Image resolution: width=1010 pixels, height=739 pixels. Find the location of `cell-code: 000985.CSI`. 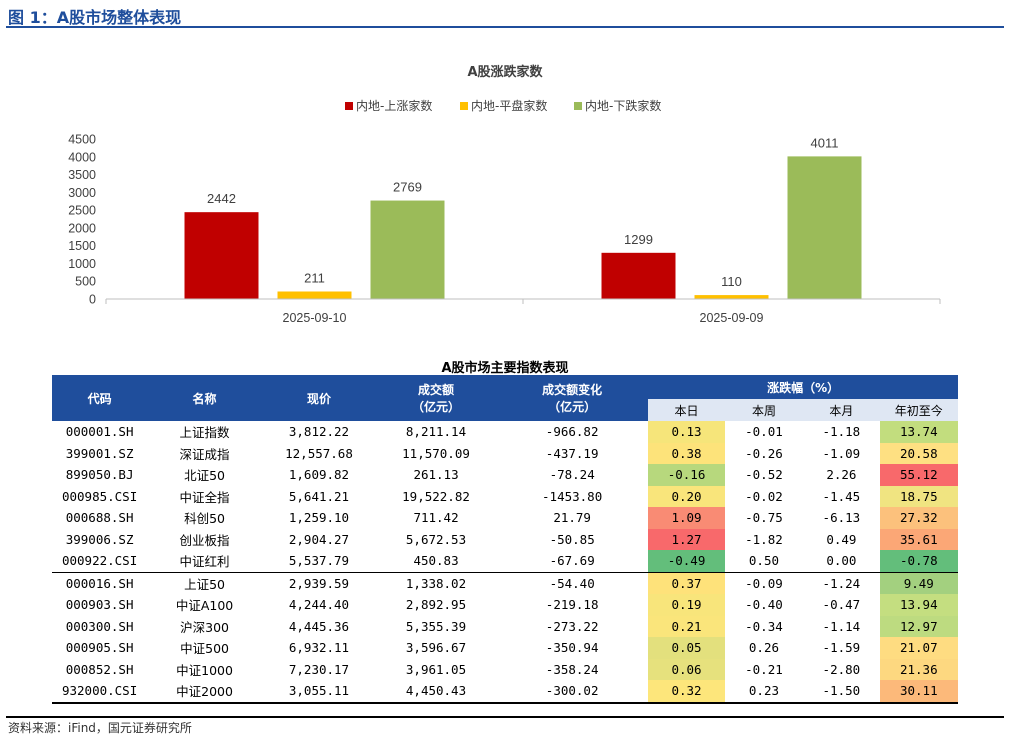

cell-code: 000985.CSI is located at coordinates (99, 496).